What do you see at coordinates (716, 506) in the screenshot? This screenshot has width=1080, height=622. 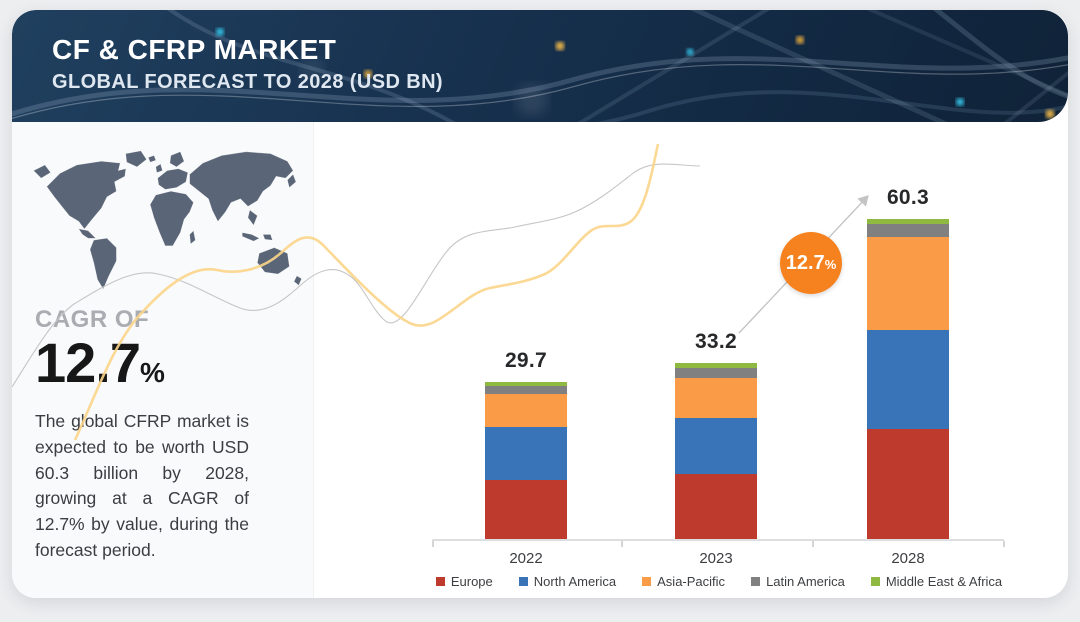 I see `bar-segment-2023-europe` at bounding box center [716, 506].